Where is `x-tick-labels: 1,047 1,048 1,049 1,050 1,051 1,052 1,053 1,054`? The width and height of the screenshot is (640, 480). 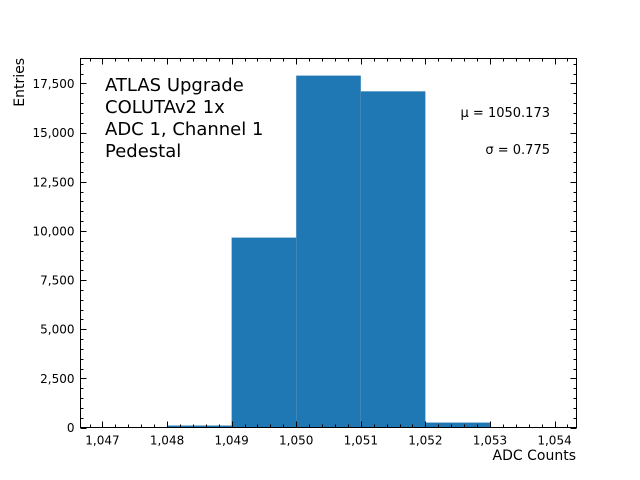 x-tick-labels: 1,047 1,048 1,049 1,050 1,051 1,052 1,053 1,054 is located at coordinates (328, 441).